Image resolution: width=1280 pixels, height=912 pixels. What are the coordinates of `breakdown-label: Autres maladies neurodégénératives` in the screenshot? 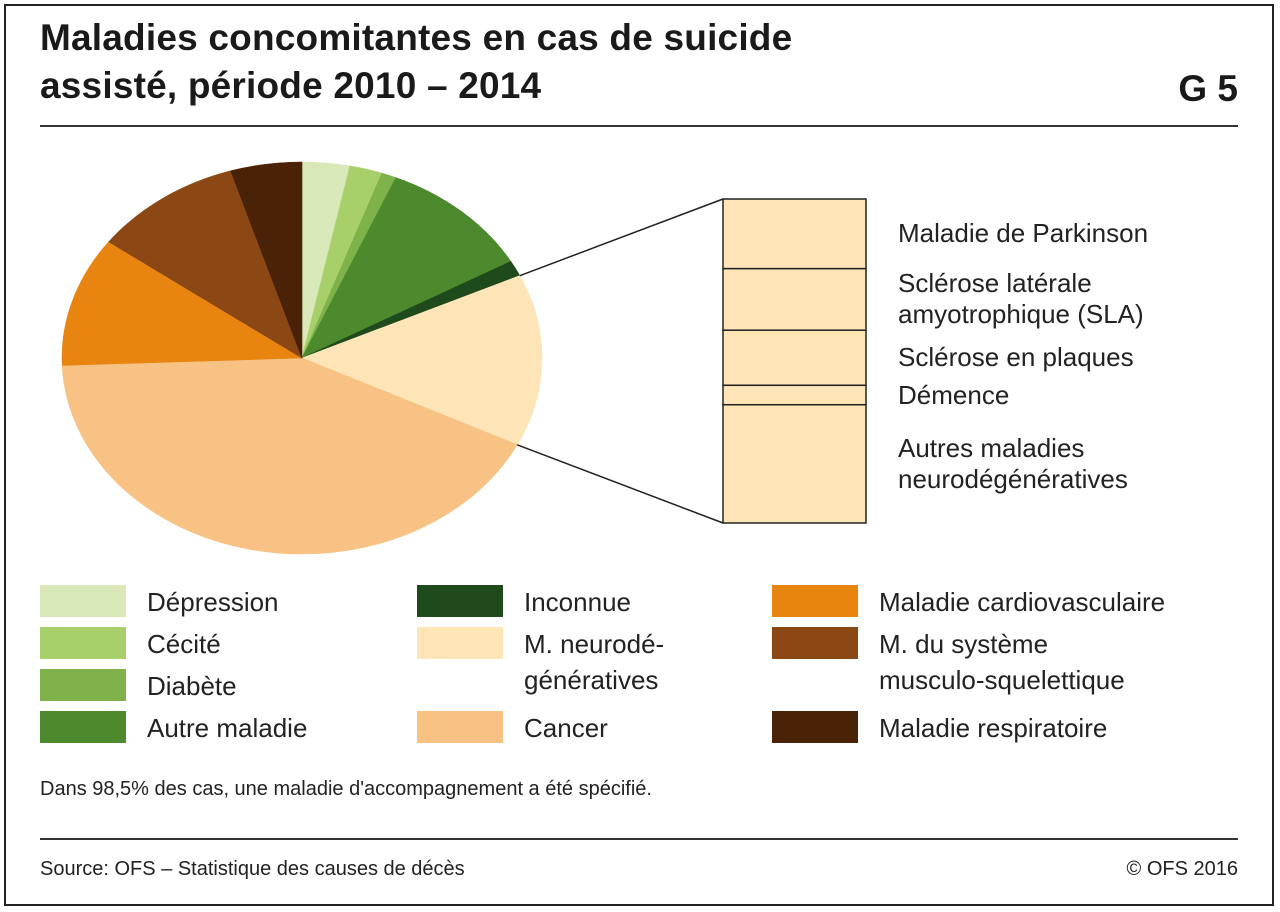 It's located at (1013, 464).